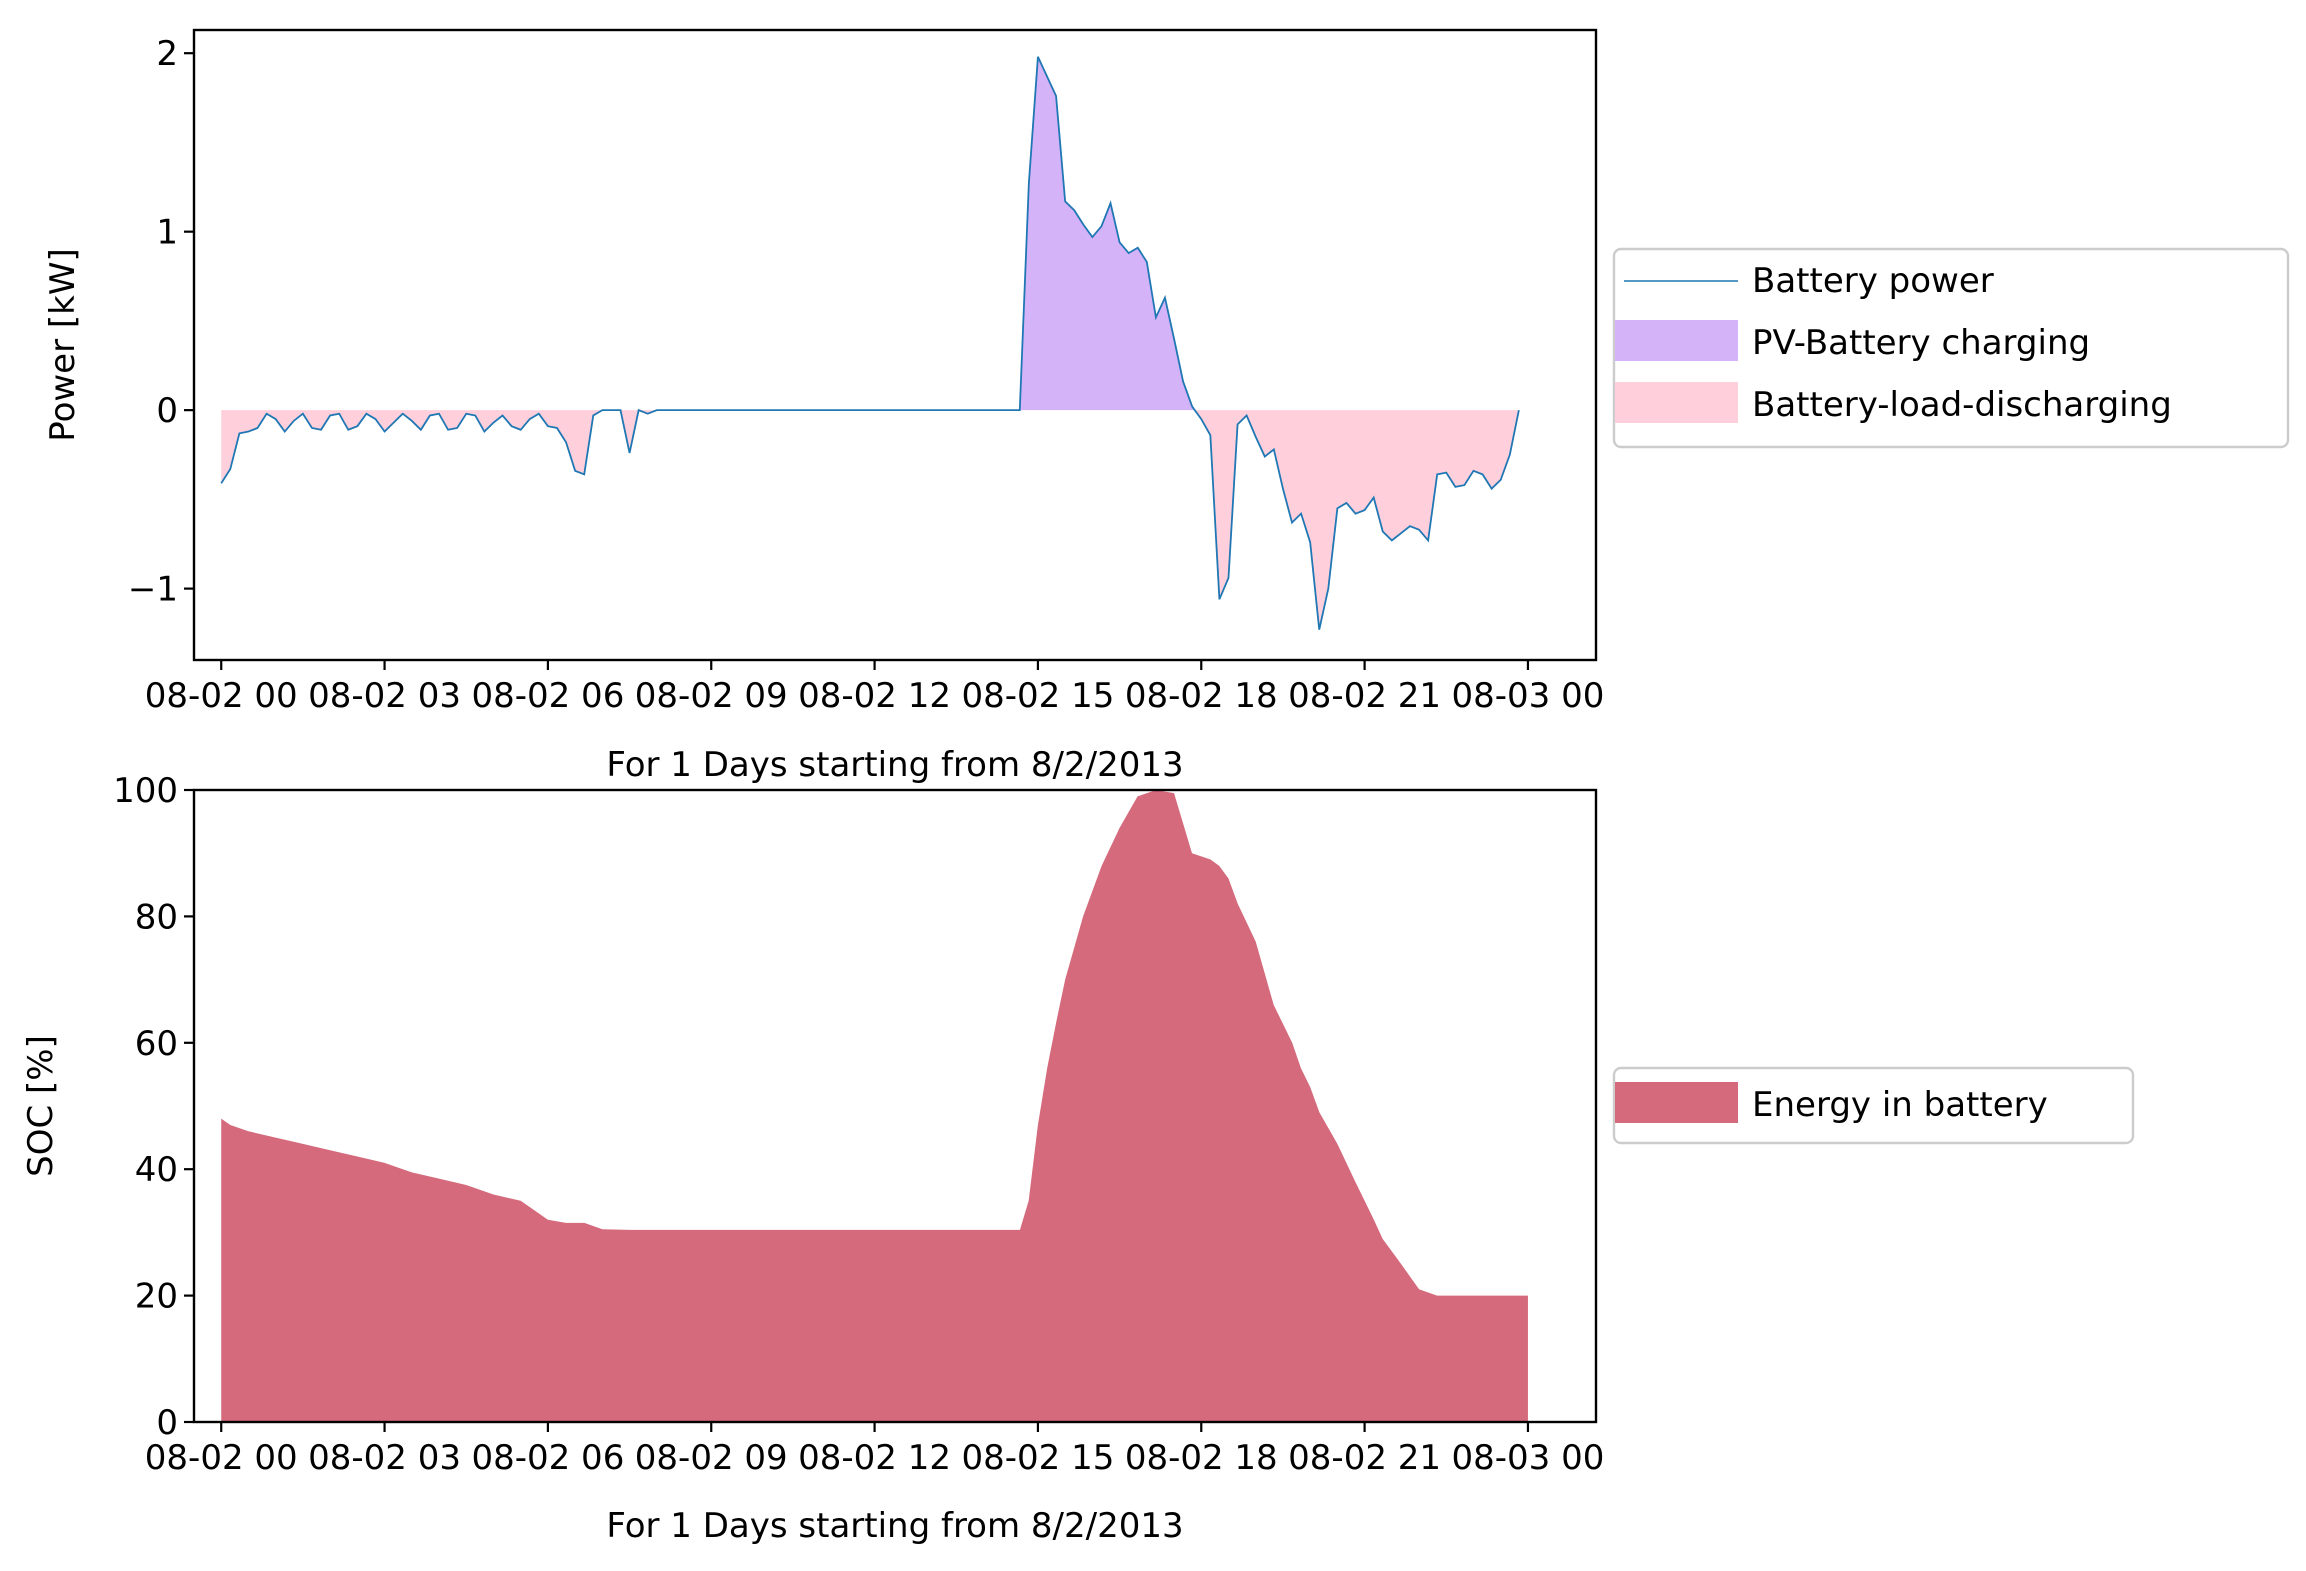  Describe the element at coordinates (874, 233) in the screenshot. I see `charging-area` at that location.